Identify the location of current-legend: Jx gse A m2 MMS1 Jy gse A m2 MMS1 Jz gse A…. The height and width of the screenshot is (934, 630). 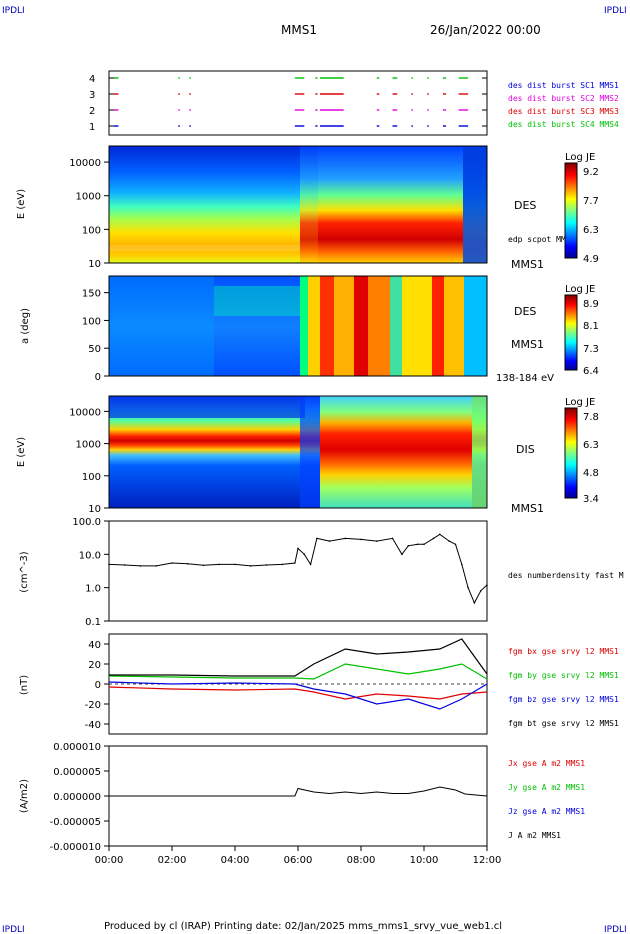
(546, 799).